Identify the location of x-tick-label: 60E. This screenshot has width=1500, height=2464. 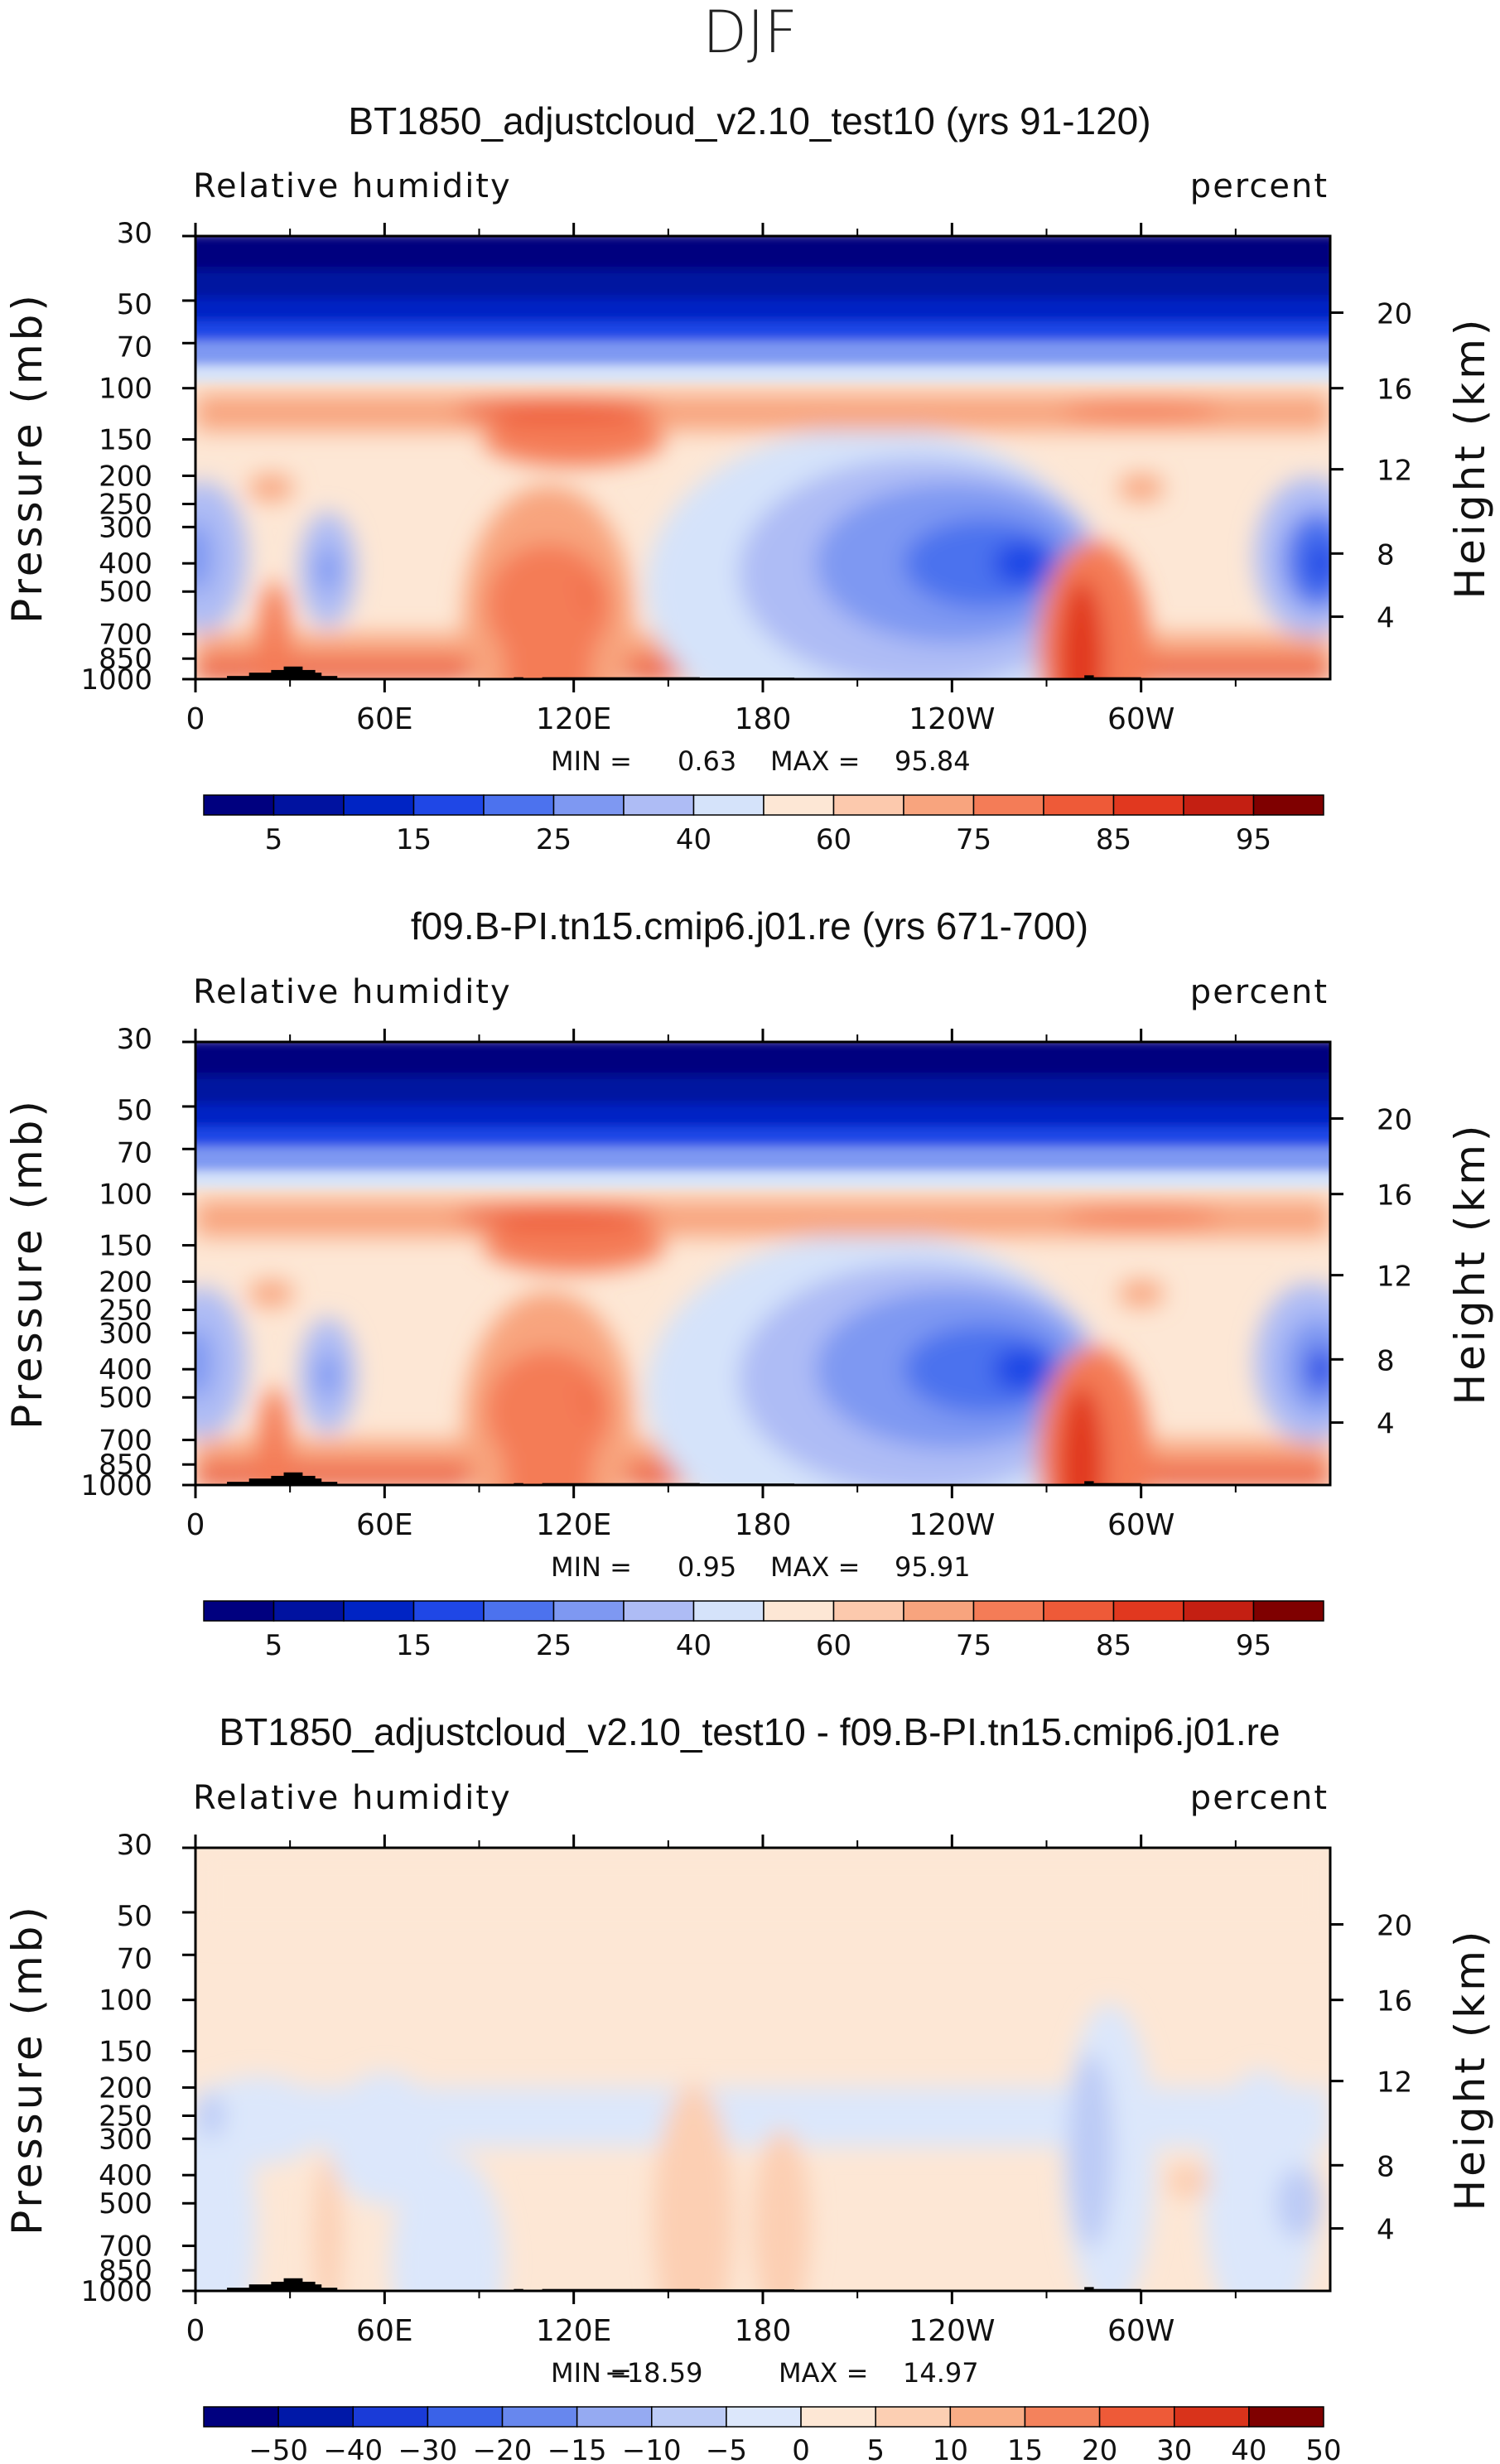
(384, 1525).